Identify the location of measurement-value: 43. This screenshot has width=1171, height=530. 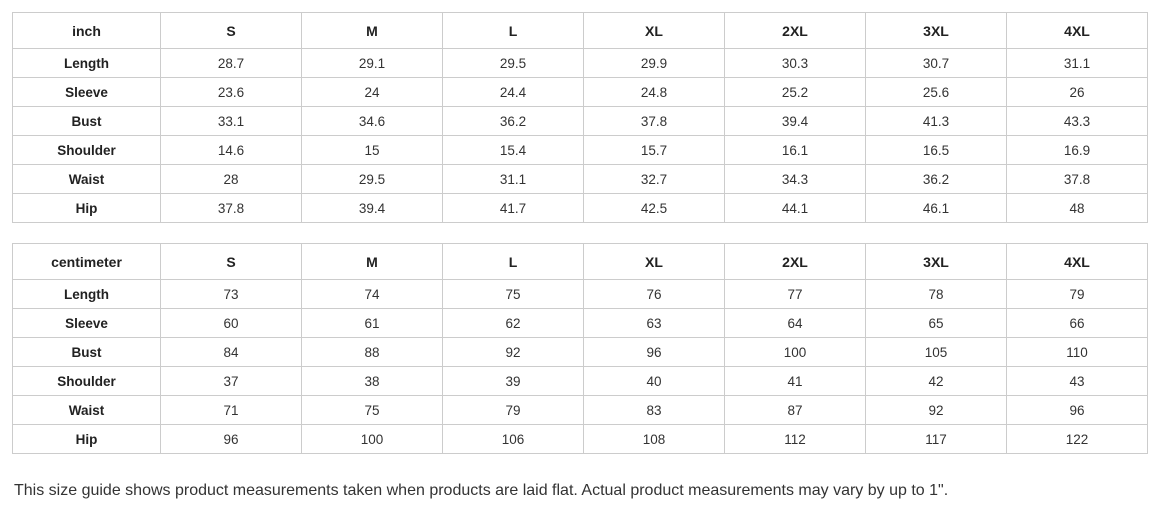
(1077, 381).